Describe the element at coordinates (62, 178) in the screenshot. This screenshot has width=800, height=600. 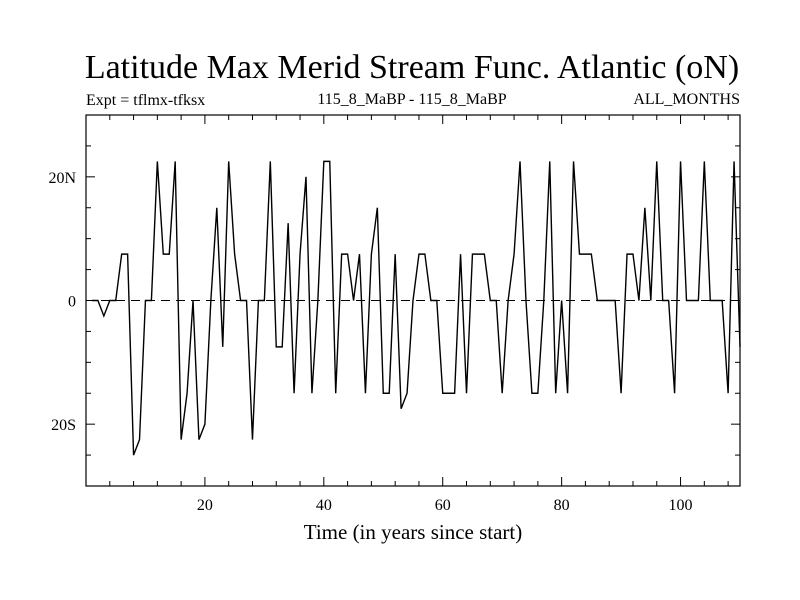
I see `y-tick-label: 20N` at that location.